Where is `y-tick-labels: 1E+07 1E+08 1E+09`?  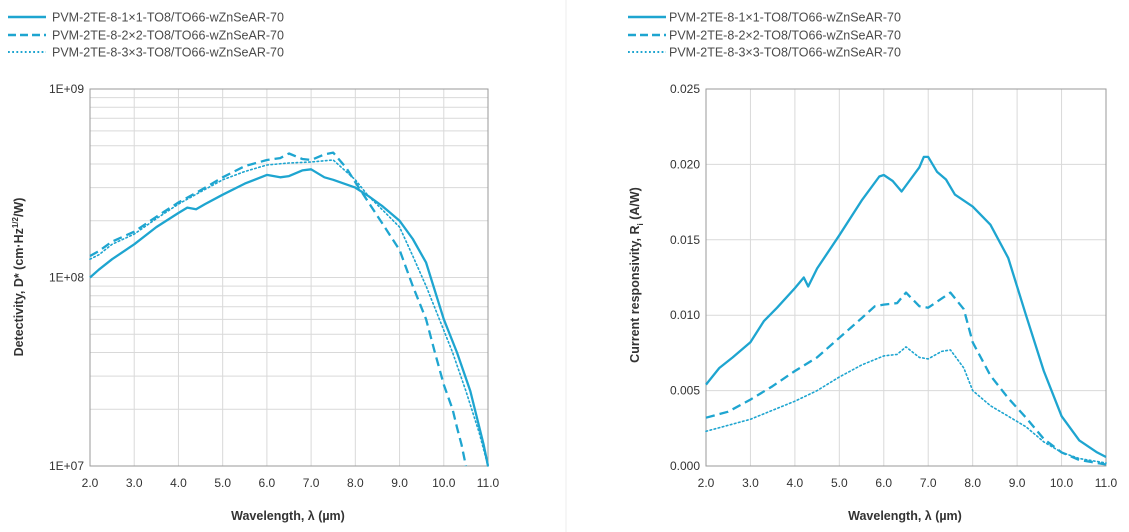
y-tick-labels: 1E+07 1E+08 1E+09 is located at coordinates (66, 277).